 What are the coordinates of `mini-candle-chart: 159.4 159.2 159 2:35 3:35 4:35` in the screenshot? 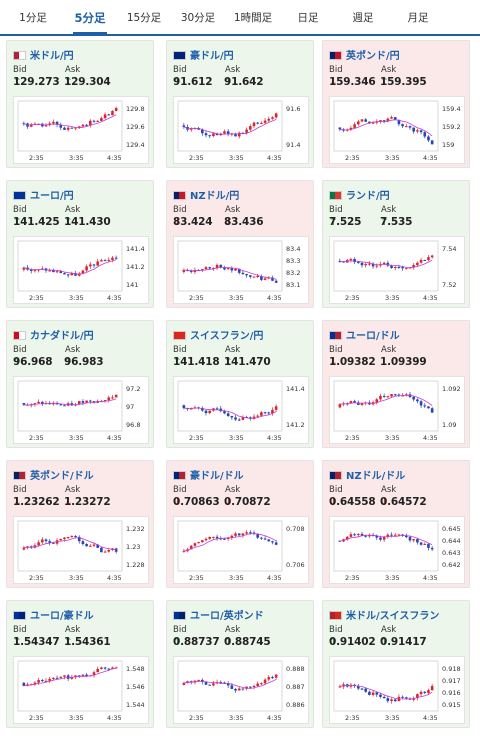 It's located at (397, 130).